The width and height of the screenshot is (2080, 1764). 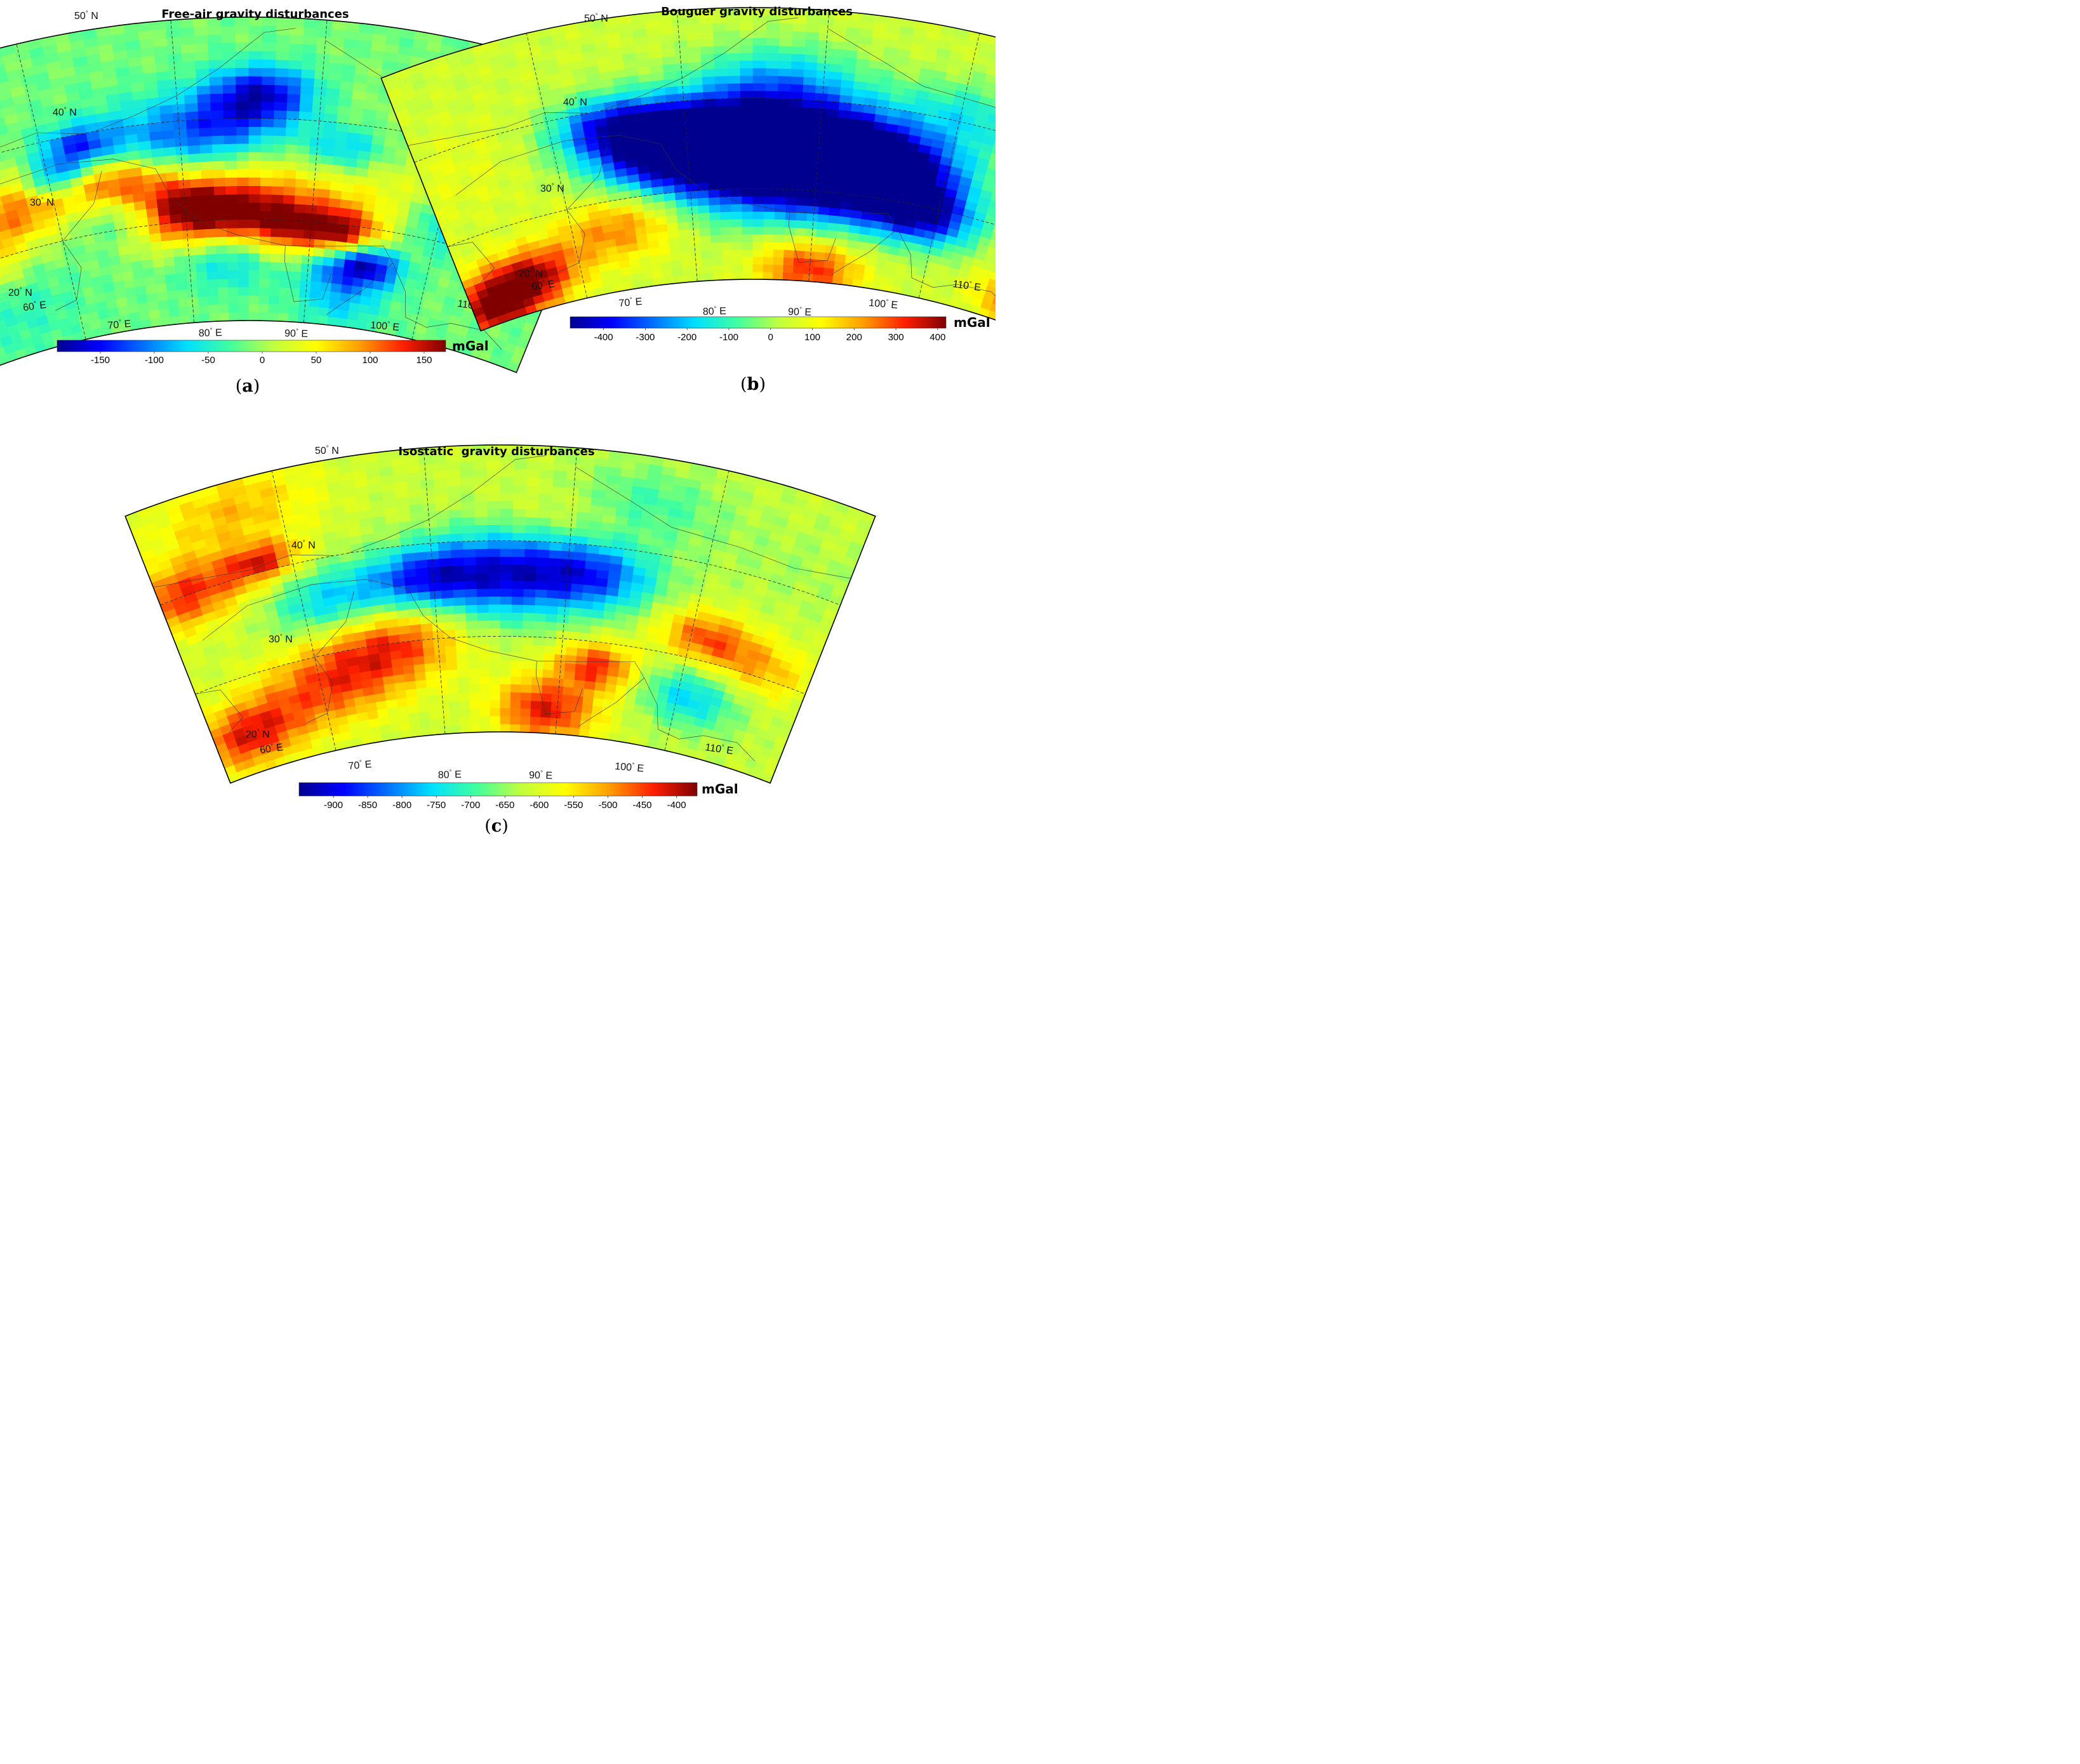 What do you see at coordinates (687, 337) in the screenshot?
I see `colorbar-tick: -200` at bounding box center [687, 337].